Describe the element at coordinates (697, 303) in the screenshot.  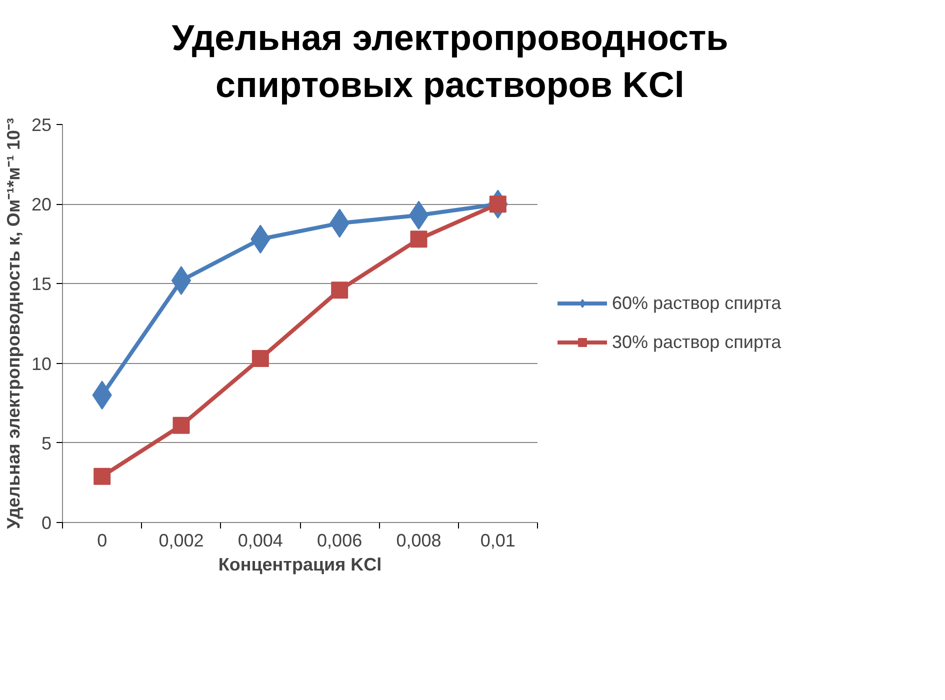
I see `legend-label: 60% раствор спирта` at that location.